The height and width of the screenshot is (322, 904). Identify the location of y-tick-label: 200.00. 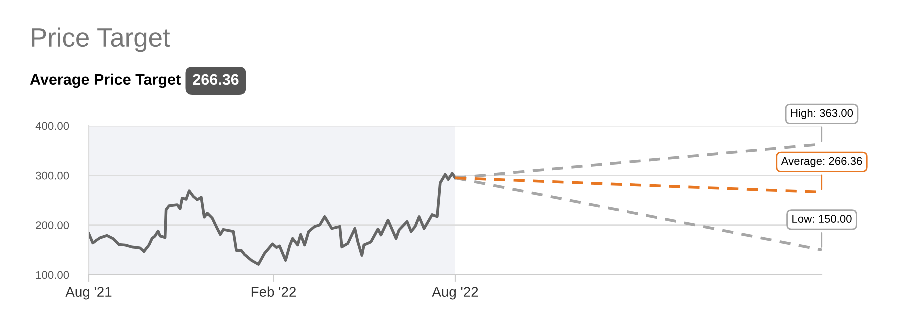
(53, 226).